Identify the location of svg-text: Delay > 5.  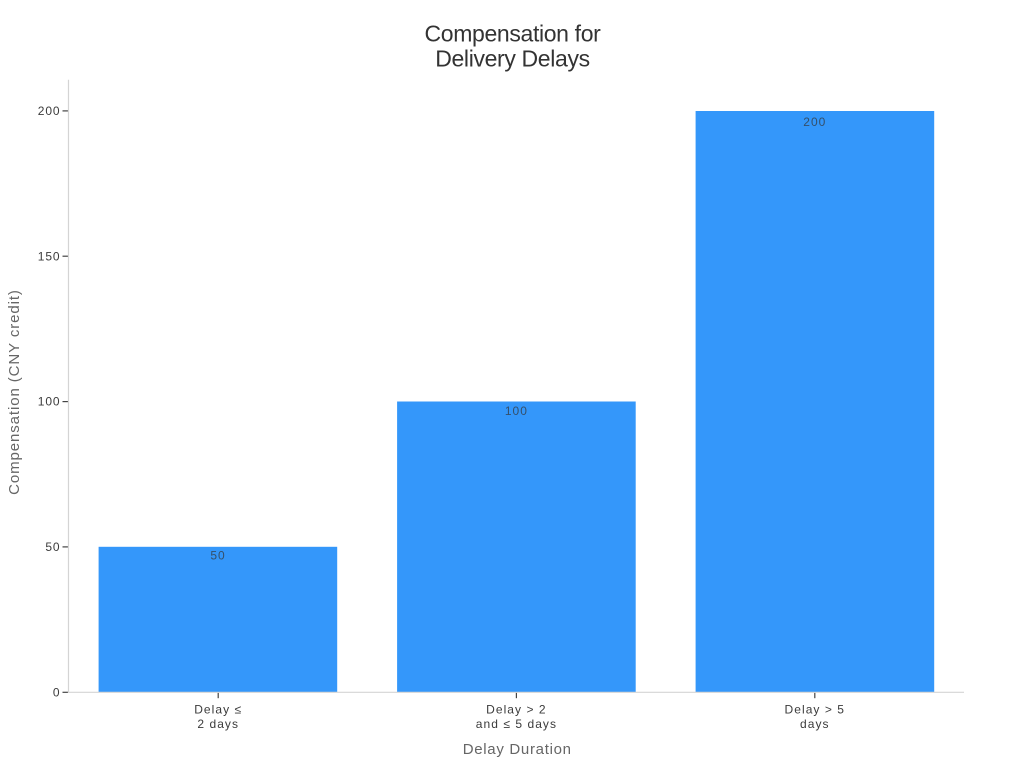
(815, 709).